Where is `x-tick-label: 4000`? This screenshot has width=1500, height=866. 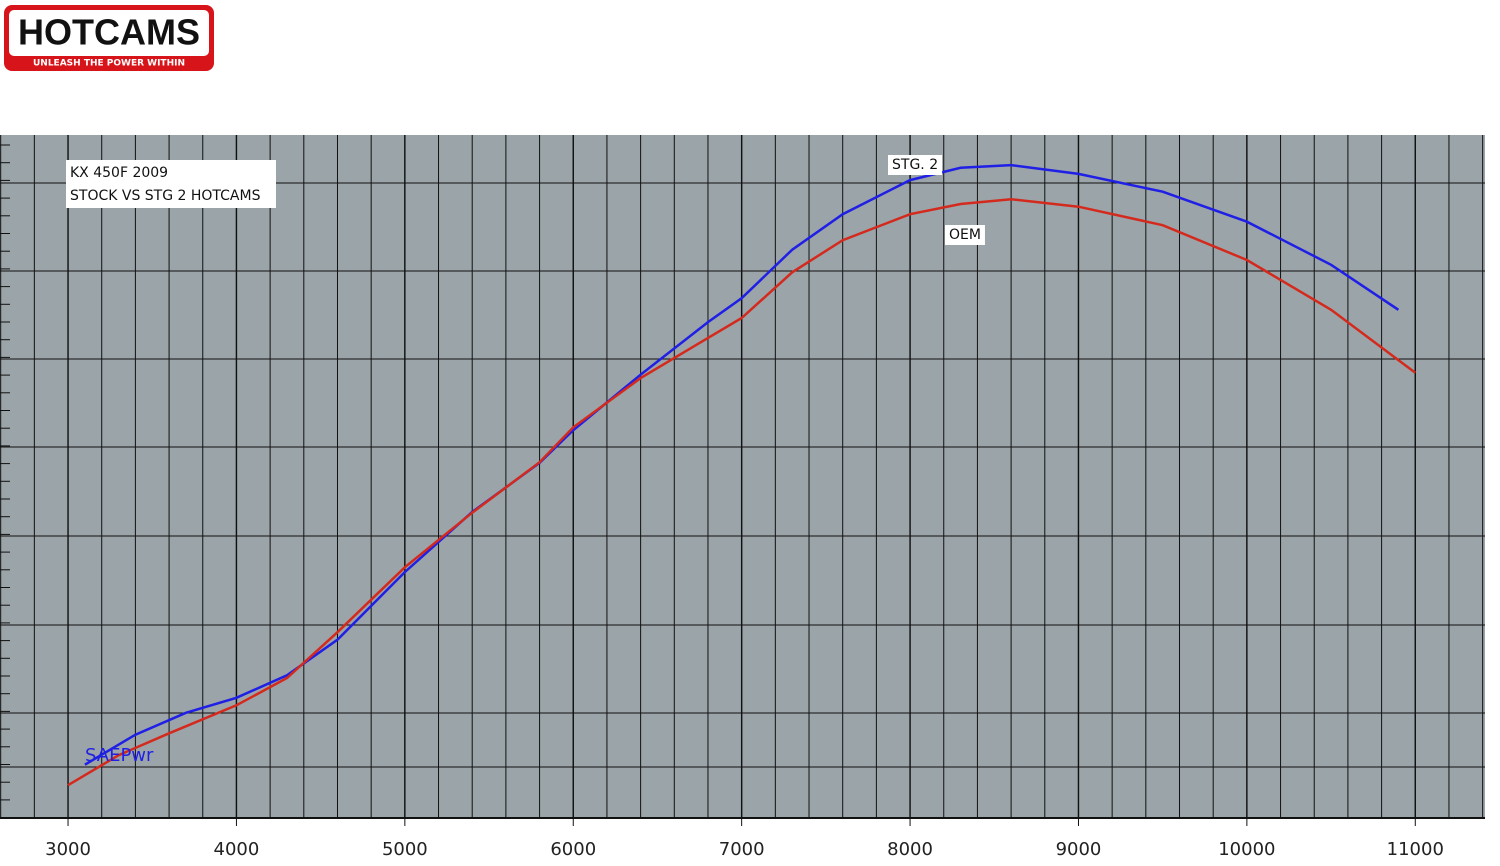
x-tick-label: 4000 is located at coordinates (237, 849).